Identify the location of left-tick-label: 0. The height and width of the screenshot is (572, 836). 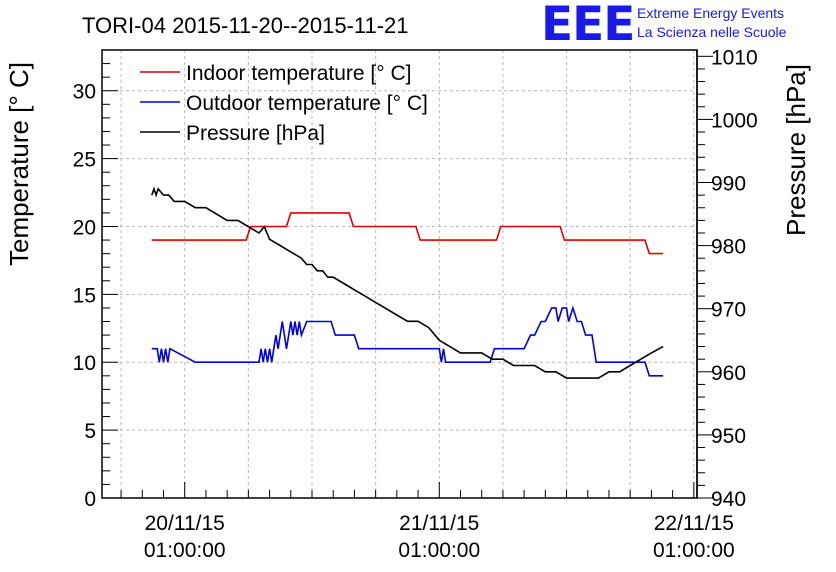
(90, 499).